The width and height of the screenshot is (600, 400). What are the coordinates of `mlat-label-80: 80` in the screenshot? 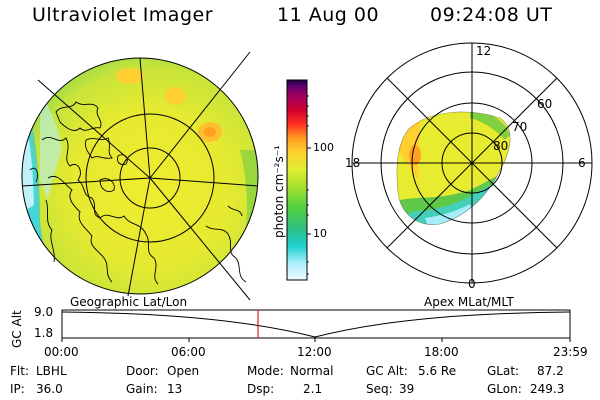 It's located at (501, 146).